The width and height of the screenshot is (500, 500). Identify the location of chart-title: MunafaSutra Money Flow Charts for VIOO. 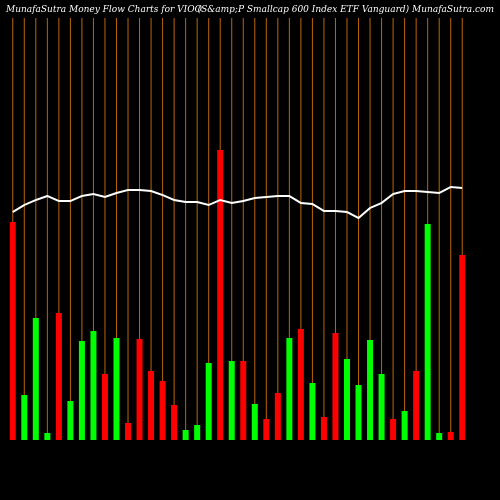
(104, 10).